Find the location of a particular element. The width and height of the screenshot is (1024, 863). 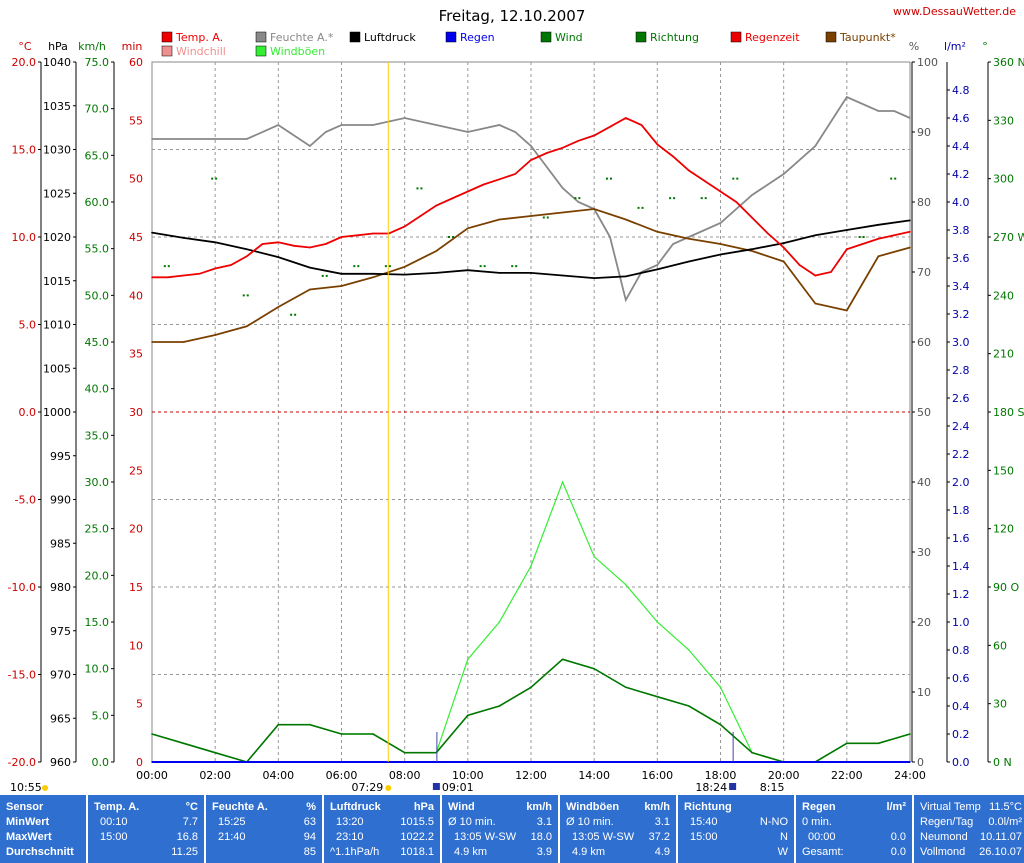

site-link: www.DessauWetter.de is located at coordinates (954, 11).